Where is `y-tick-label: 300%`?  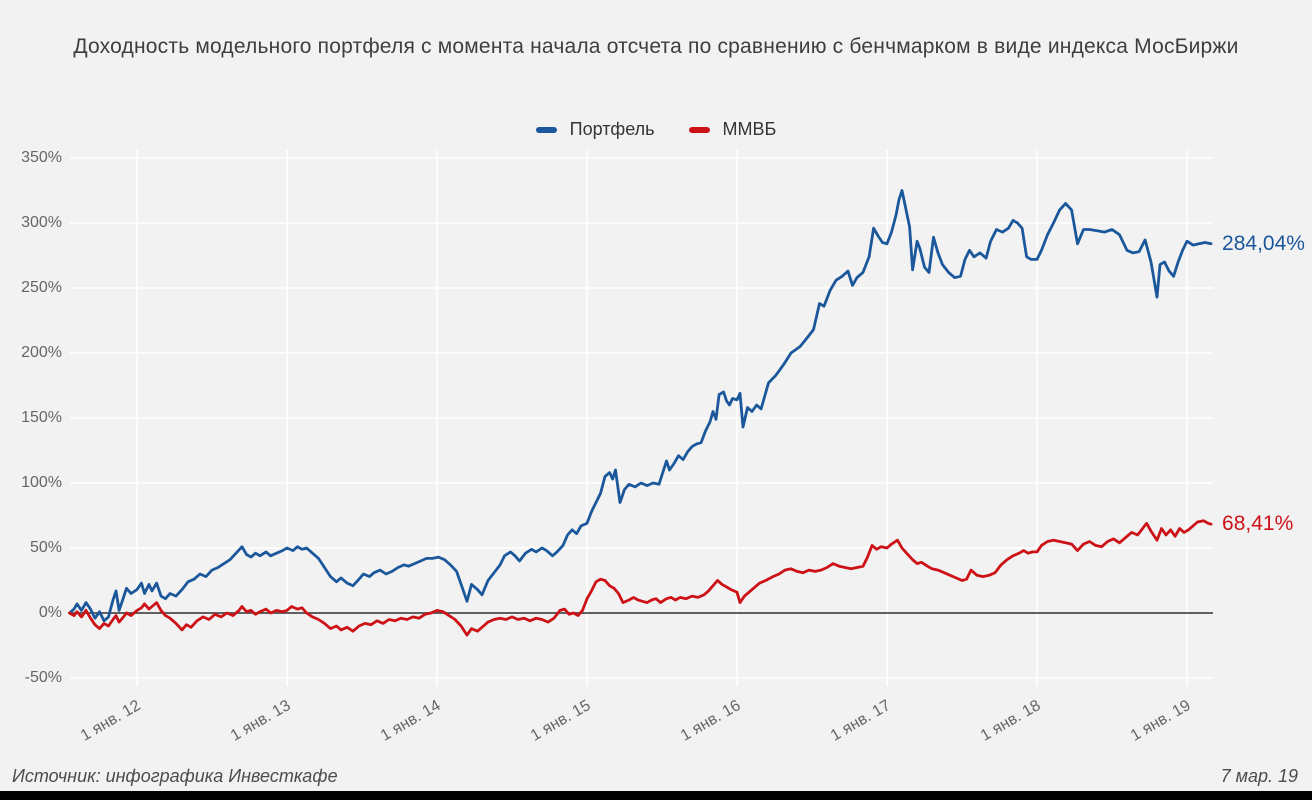
y-tick-label: 300% is located at coordinates (41, 222).